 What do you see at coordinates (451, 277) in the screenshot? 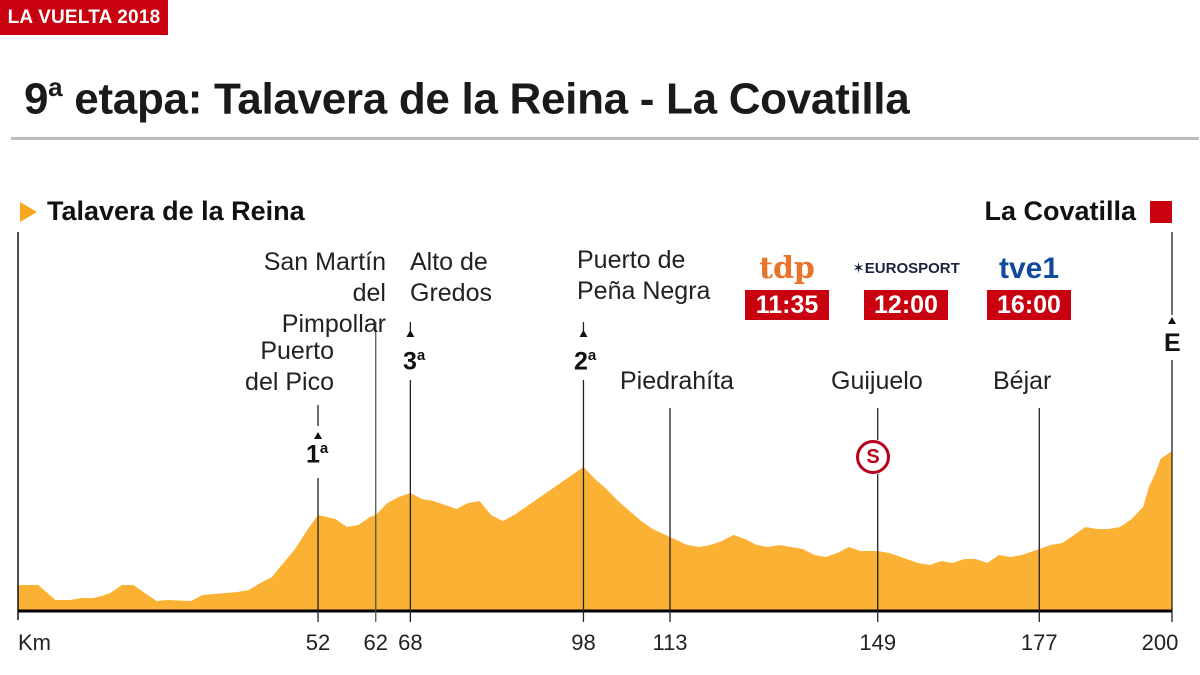
I see `label-alto-de-gredos: Alto de Gredos` at bounding box center [451, 277].